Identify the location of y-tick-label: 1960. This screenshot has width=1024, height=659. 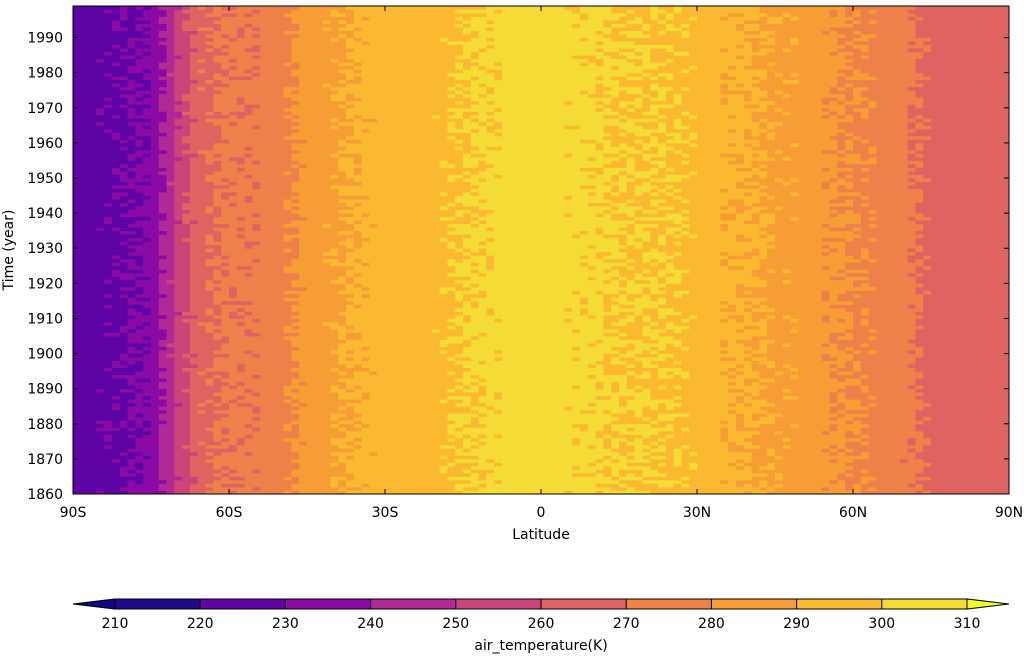
(45, 144).